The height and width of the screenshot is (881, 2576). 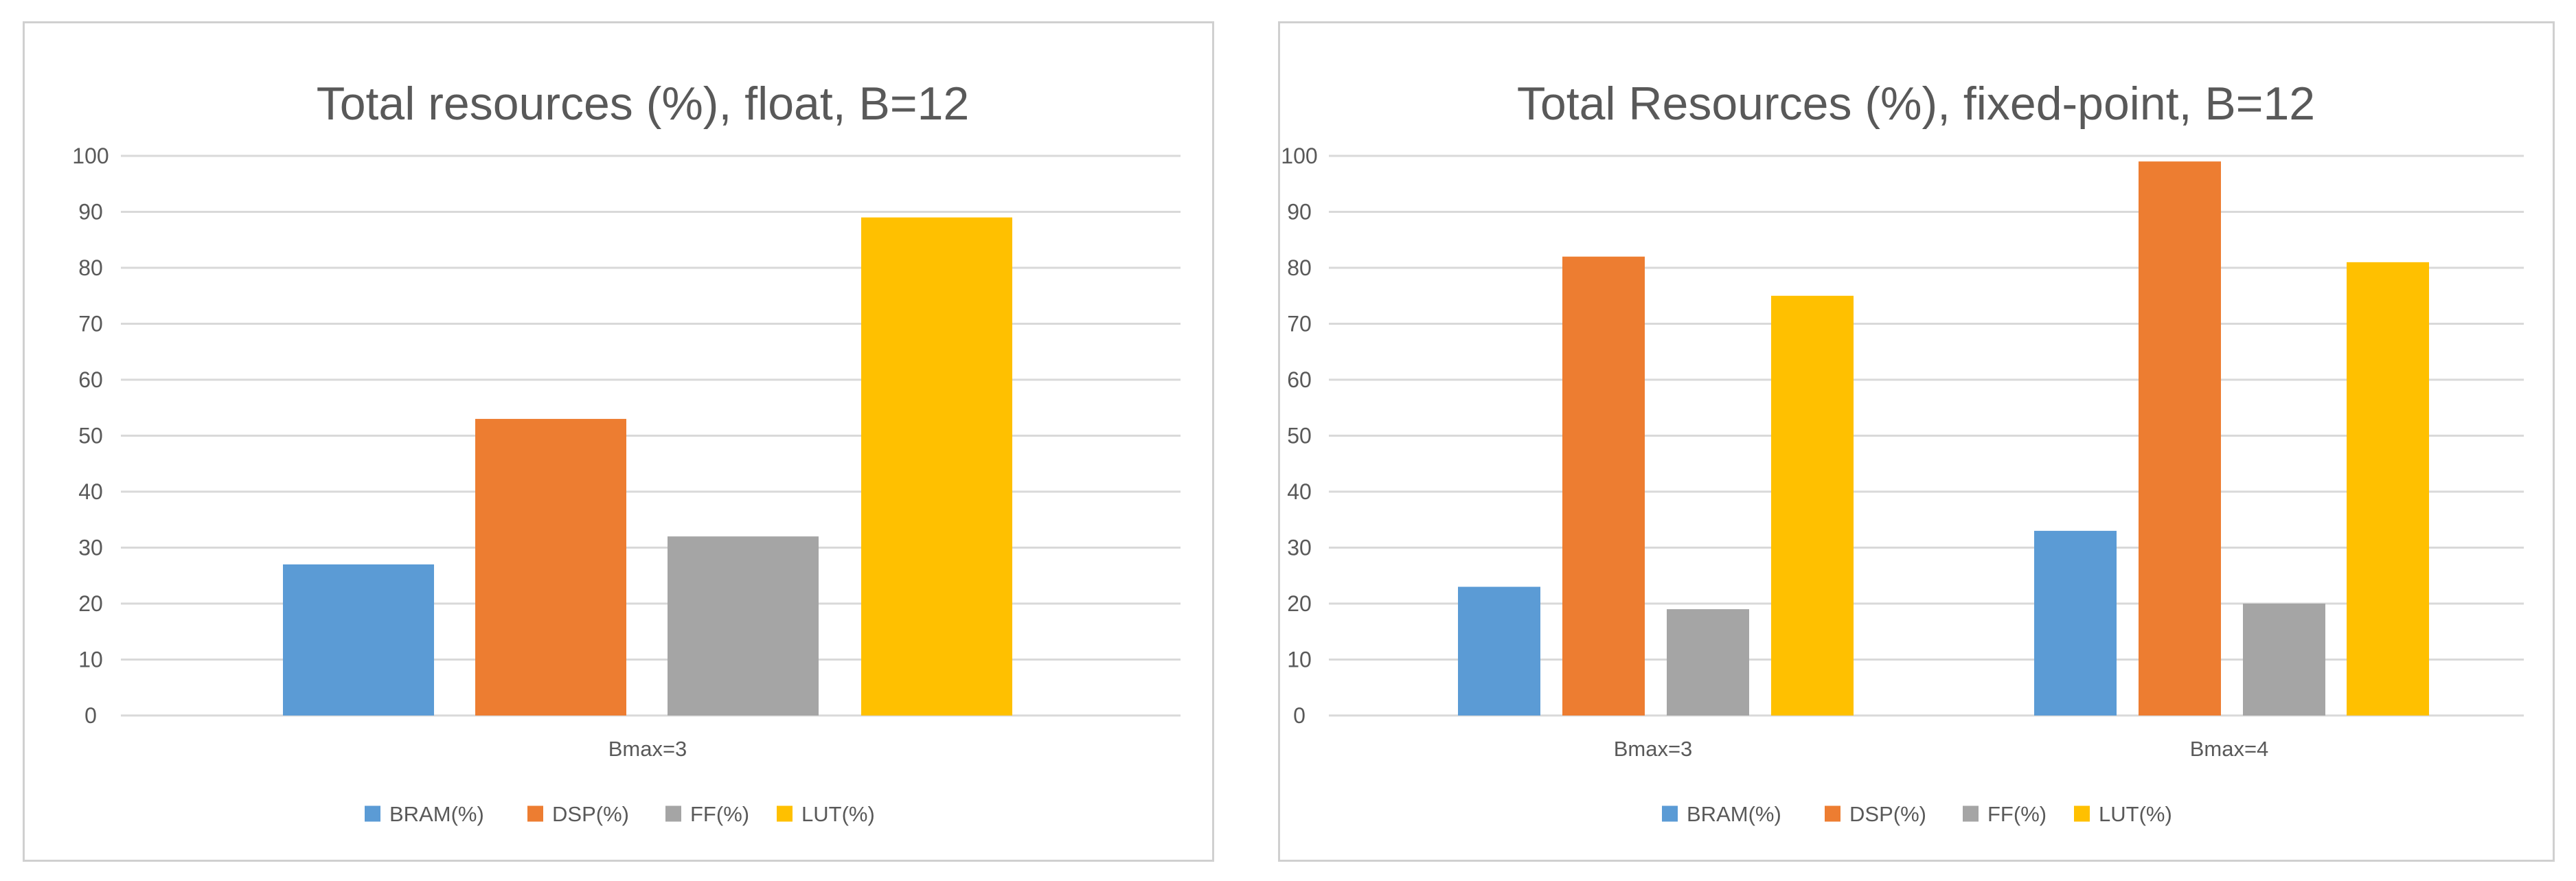 What do you see at coordinates (2388, 489) in the screenshot?
I see `bar-lut-bmax4` at bounding box center [2388, 489].